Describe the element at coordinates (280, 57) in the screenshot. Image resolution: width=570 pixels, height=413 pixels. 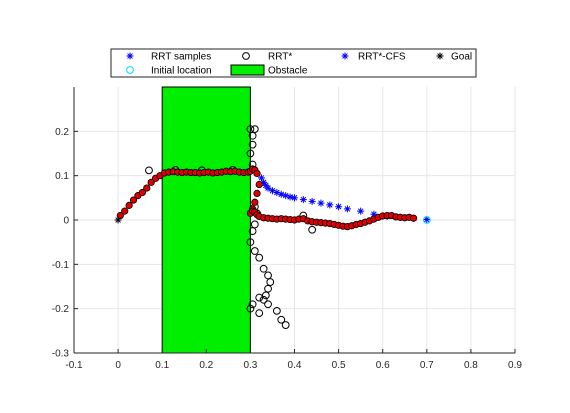
I see `legend-label: RRT*` at that location.